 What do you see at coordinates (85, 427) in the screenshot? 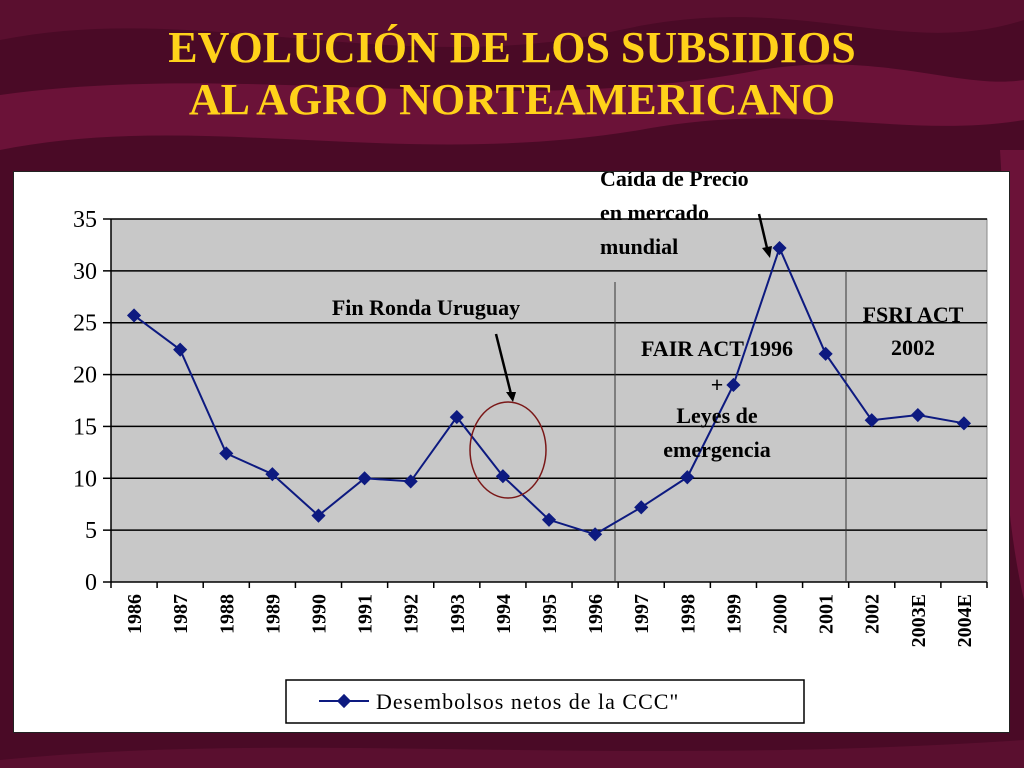
I see `y-tick-label-15: 15` at bounding box center [85, 427].